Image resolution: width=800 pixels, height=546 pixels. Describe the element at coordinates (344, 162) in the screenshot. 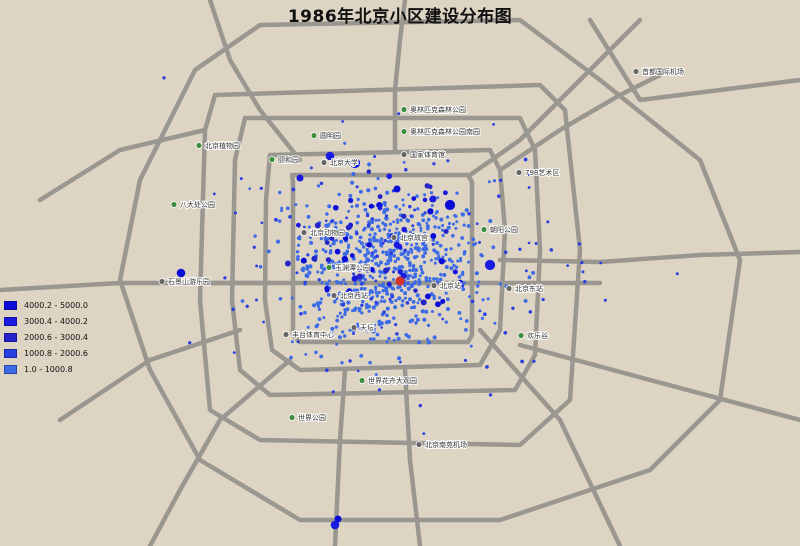

I see `place-label: 北京大学` at that location.